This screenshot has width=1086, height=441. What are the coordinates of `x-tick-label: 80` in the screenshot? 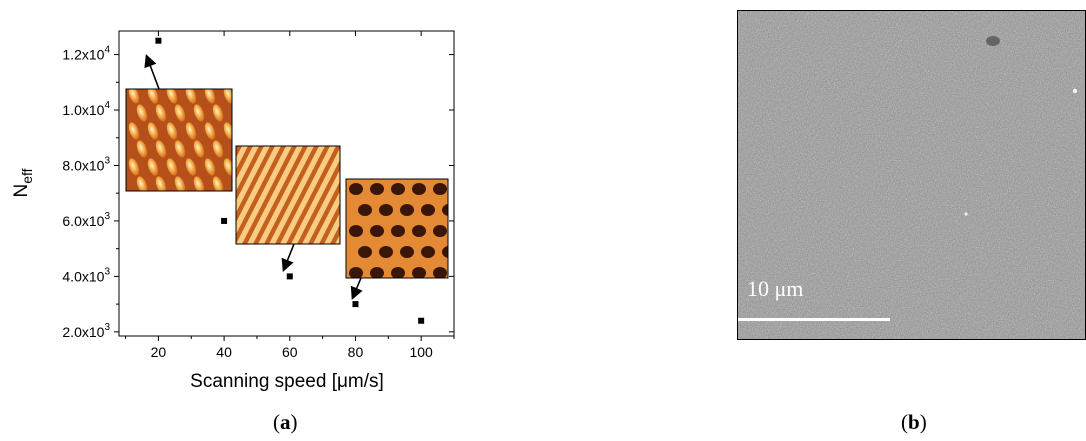 It's located at (356, 352).